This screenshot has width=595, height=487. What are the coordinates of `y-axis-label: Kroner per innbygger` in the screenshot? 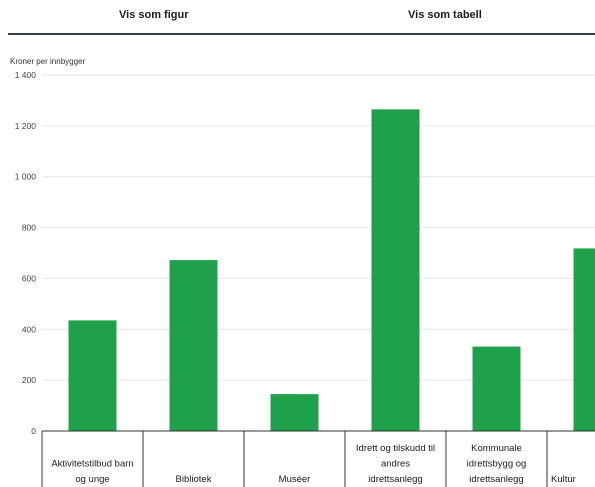 It's located at (47, 61).